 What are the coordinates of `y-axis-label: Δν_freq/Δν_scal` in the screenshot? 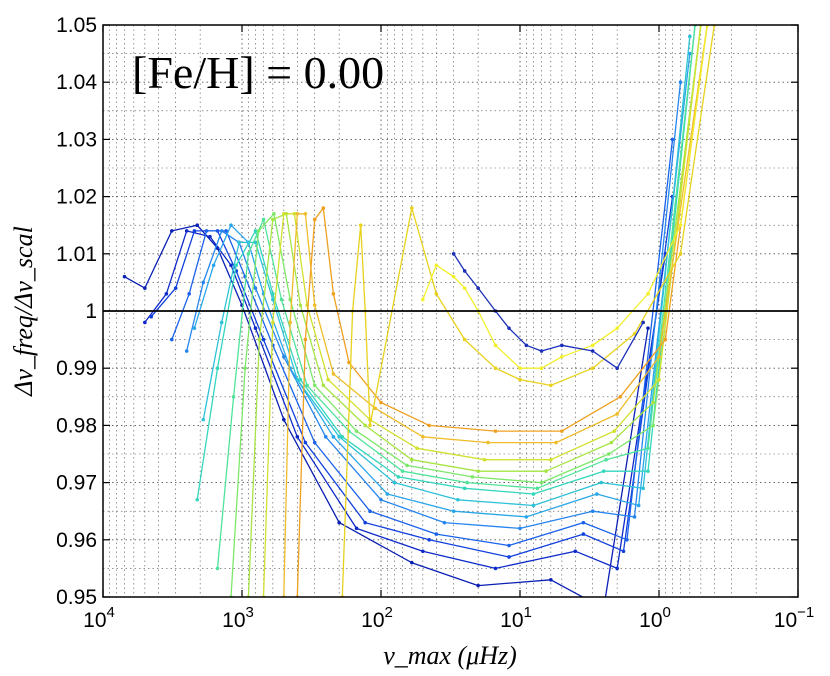 It's located at (23, 311).